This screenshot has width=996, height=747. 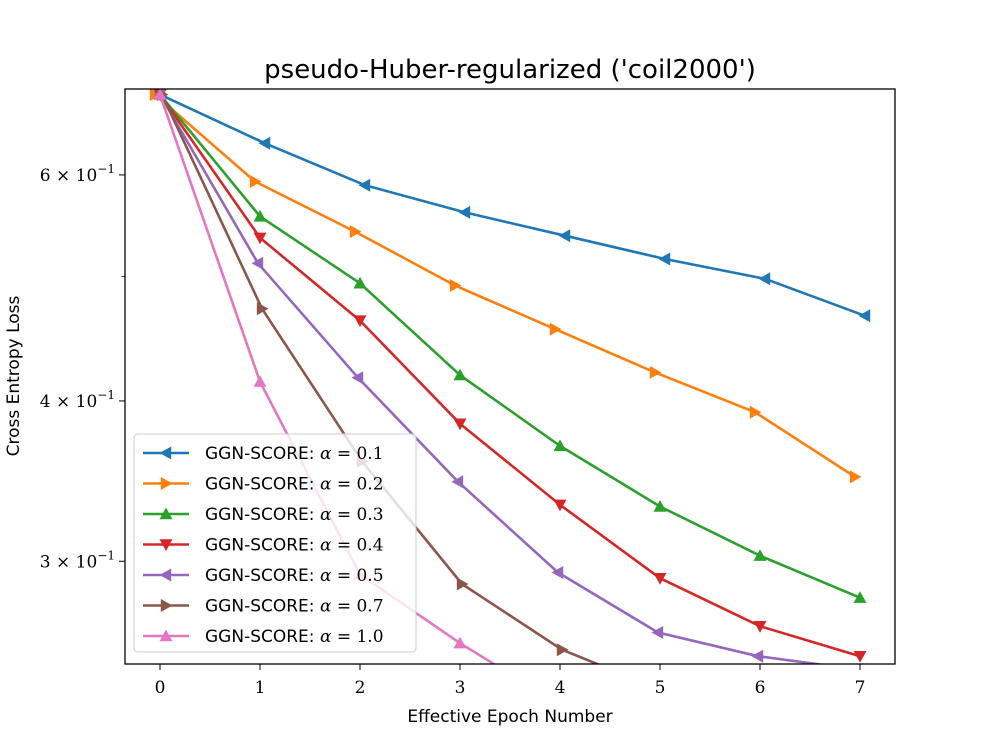 I want to click on chart-title: pseudo-Huber-regularized ('coil2000'), so click(x=510, y=70).